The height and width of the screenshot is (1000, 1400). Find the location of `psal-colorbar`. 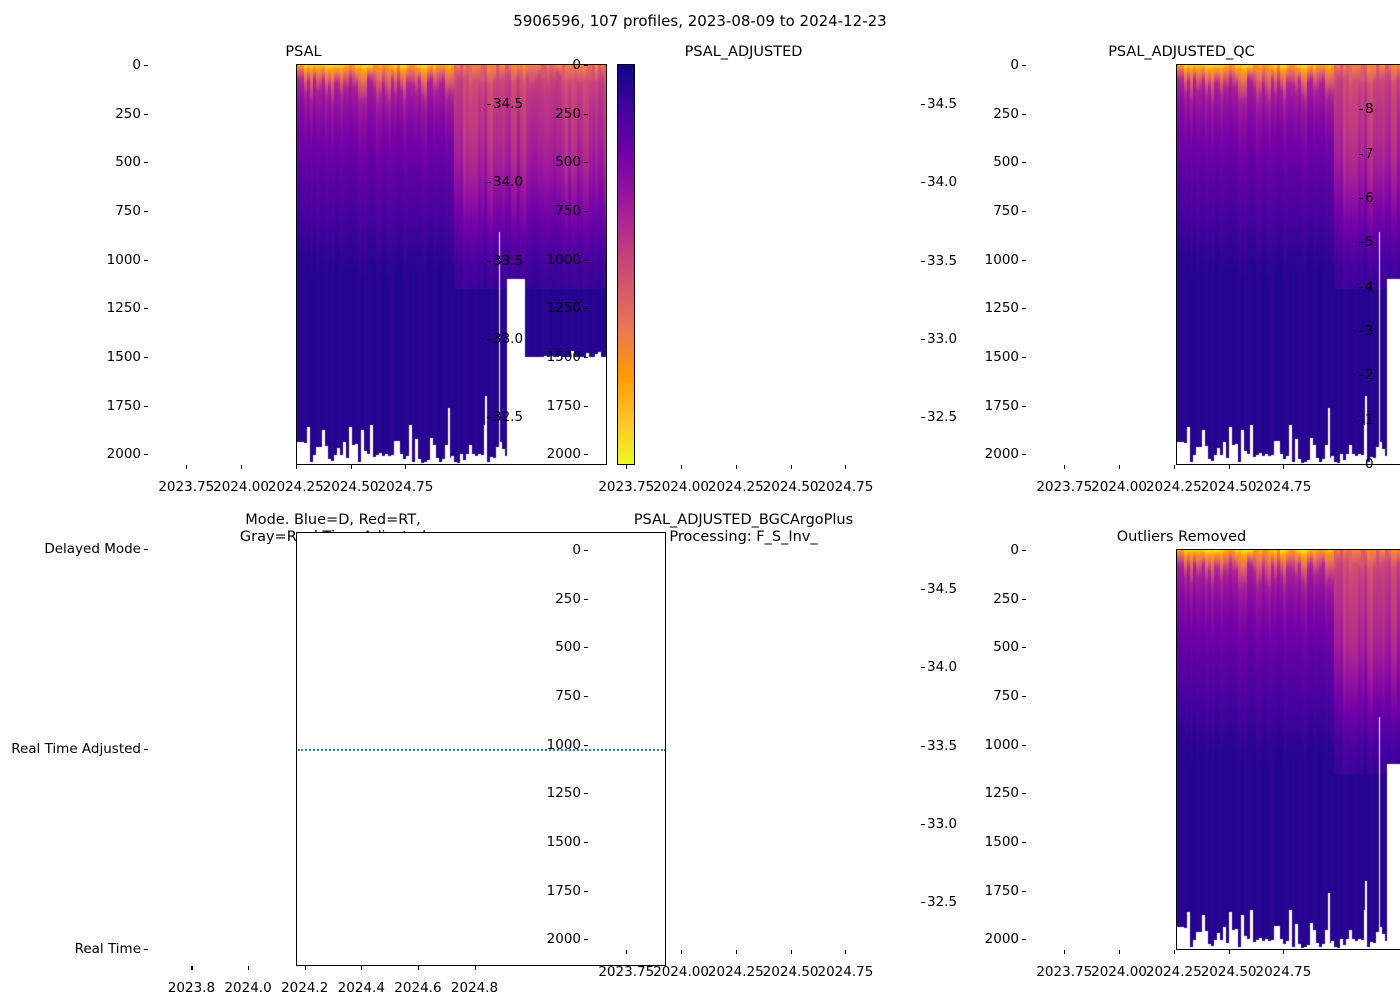

psal-colorbar is located at coordinates (626, 264).